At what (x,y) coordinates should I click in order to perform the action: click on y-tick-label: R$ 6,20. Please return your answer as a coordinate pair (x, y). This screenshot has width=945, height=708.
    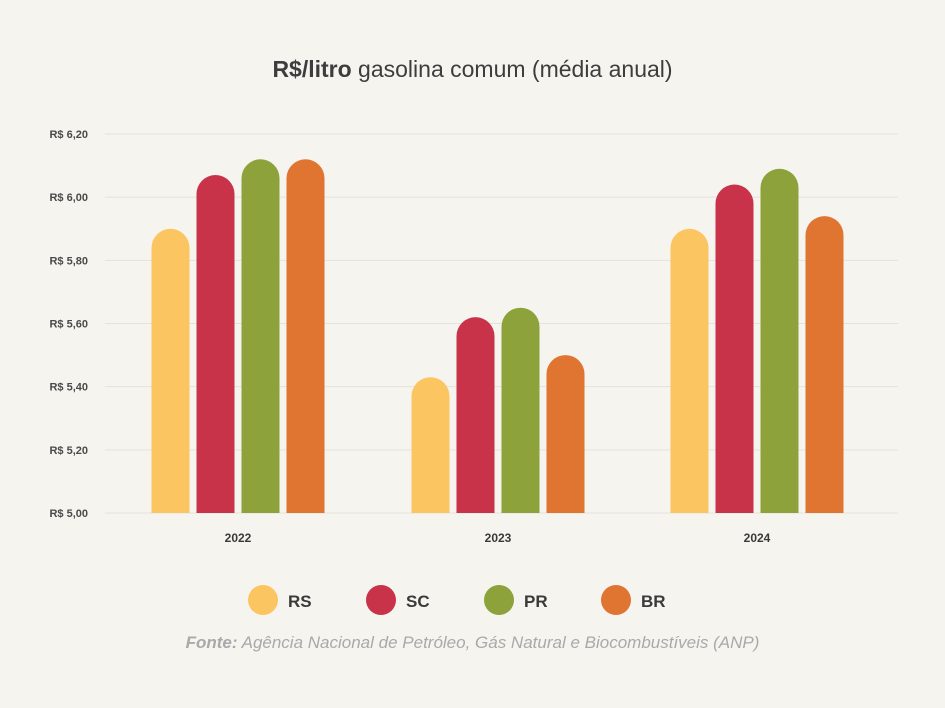
    Looking at the image, I should click on (68, 135).